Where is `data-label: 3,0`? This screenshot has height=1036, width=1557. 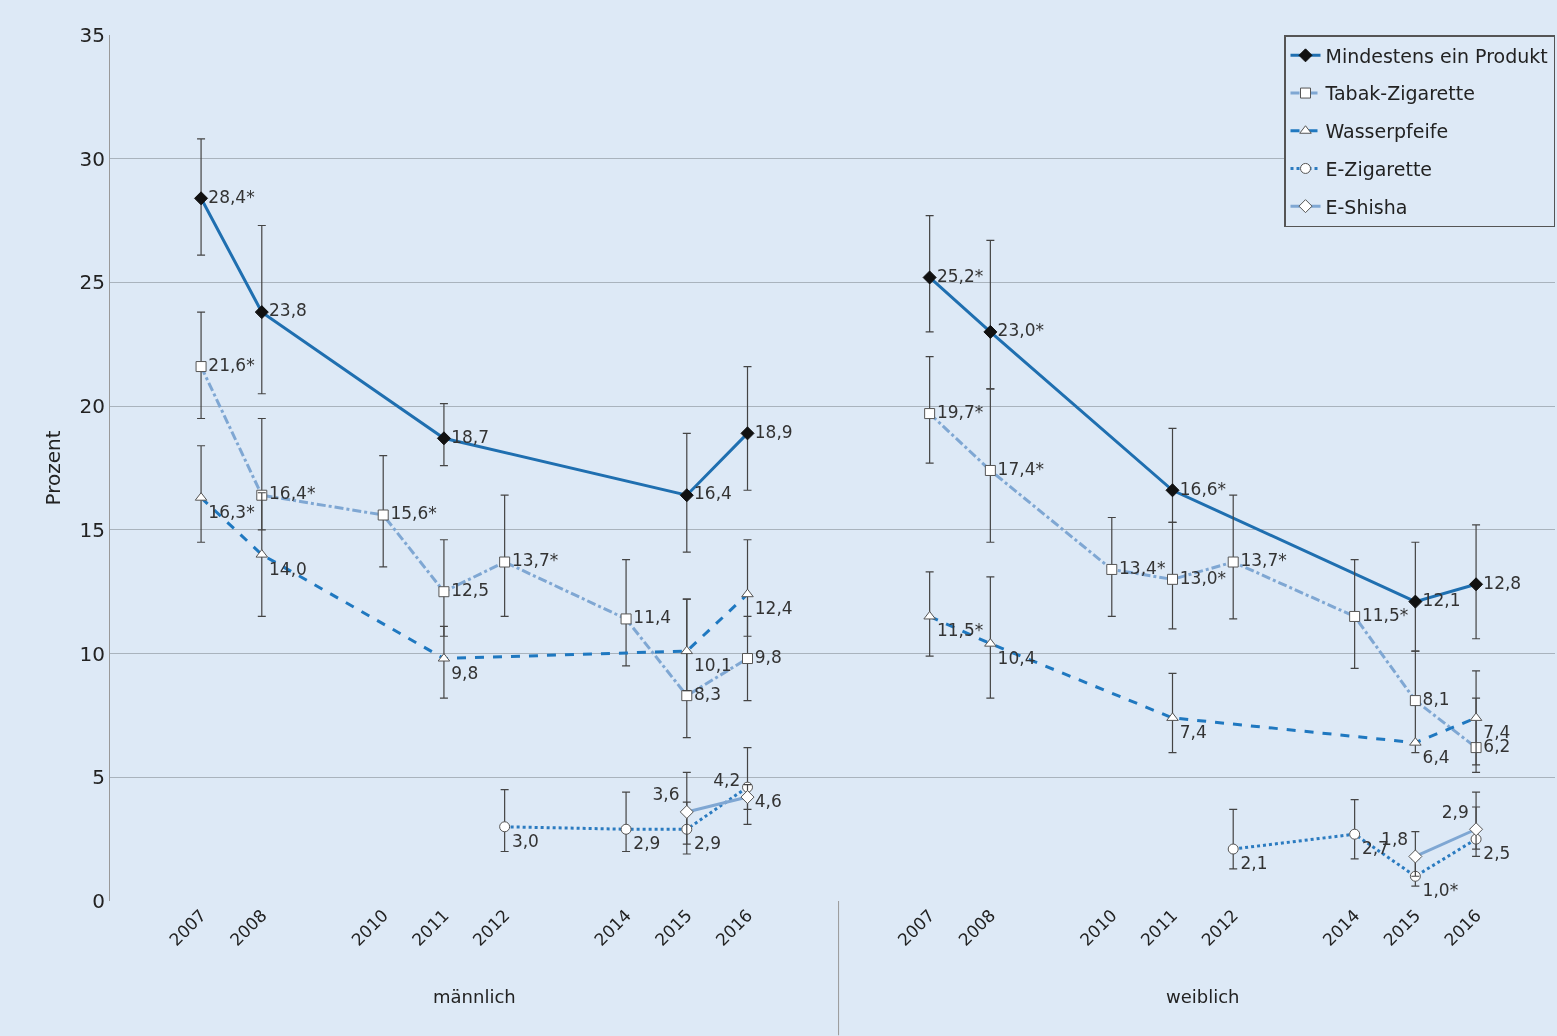
data-label: 3,0 is located at coordinates (525, 840).